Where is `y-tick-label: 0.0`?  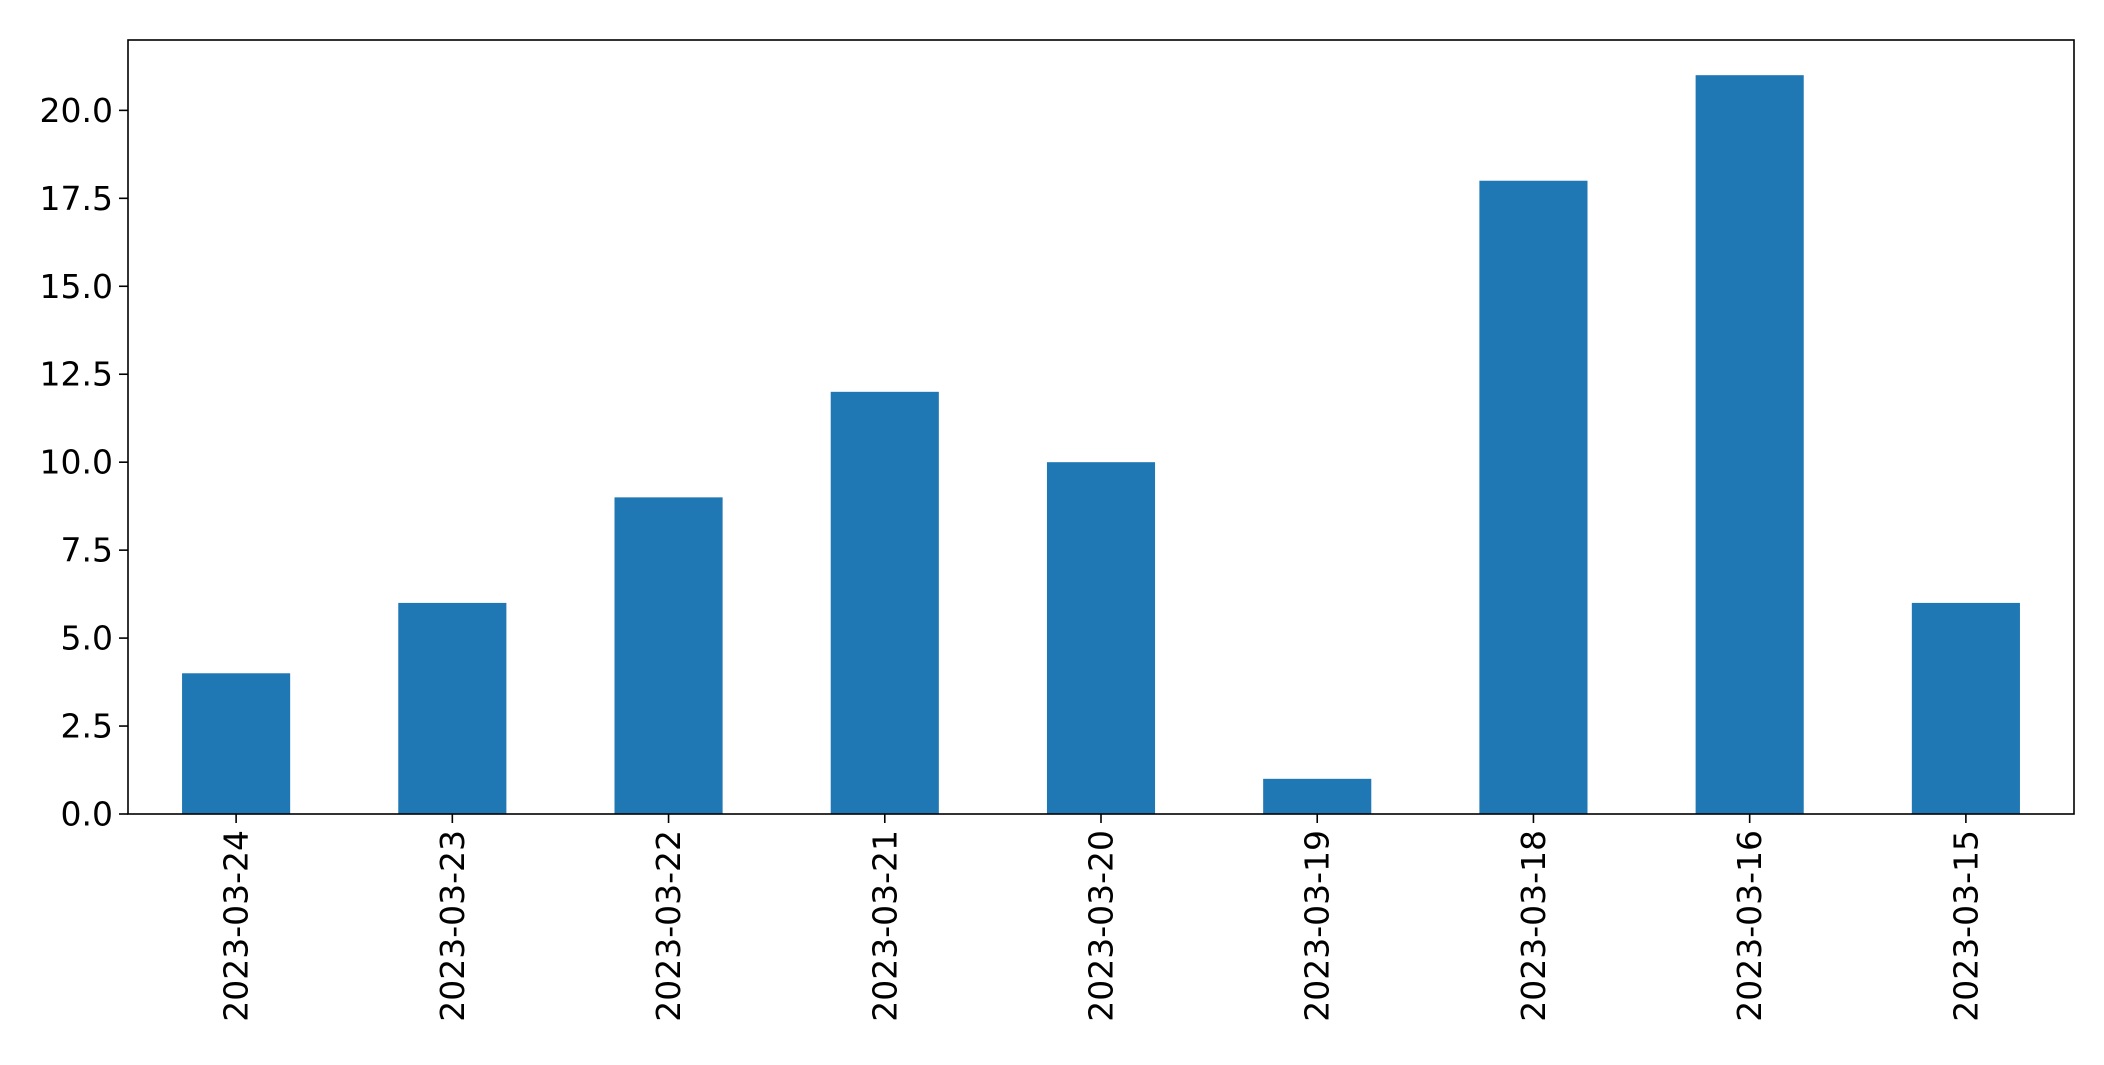 y-tick-label: 0.0 is located at coordinates (87, 814).